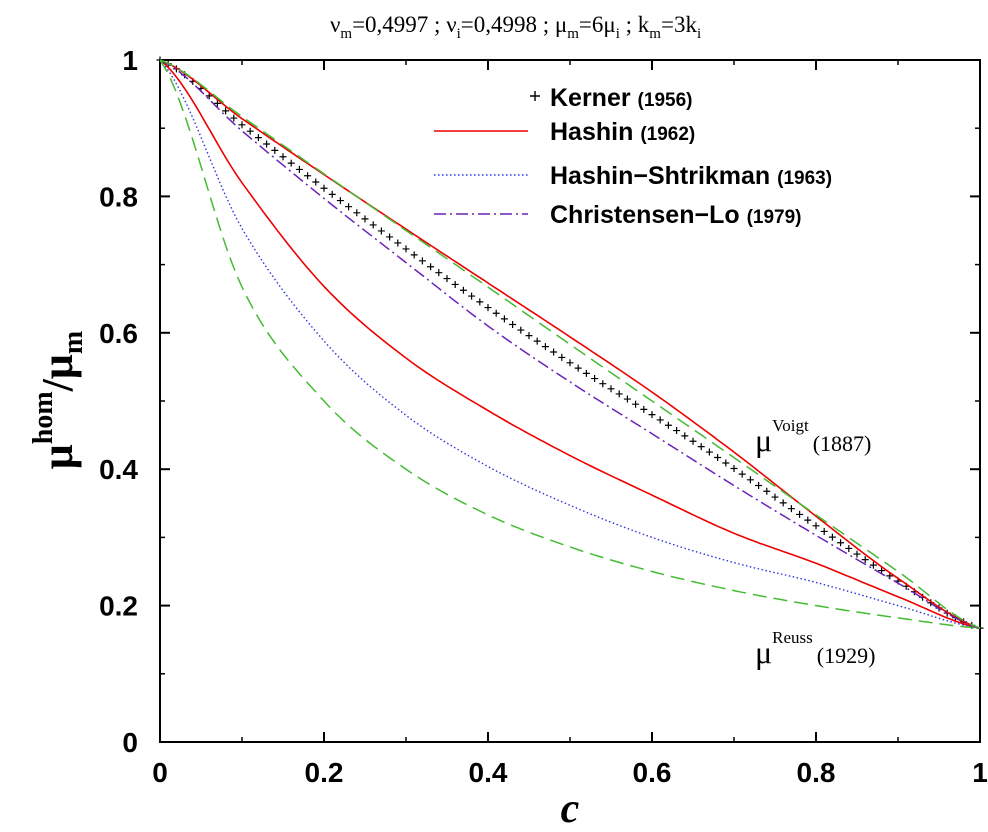 The image size is (988, 832). I want to click on y-tick-labels: 0 0.2 0.4 0.6 0.8 1, so click(118, 401).